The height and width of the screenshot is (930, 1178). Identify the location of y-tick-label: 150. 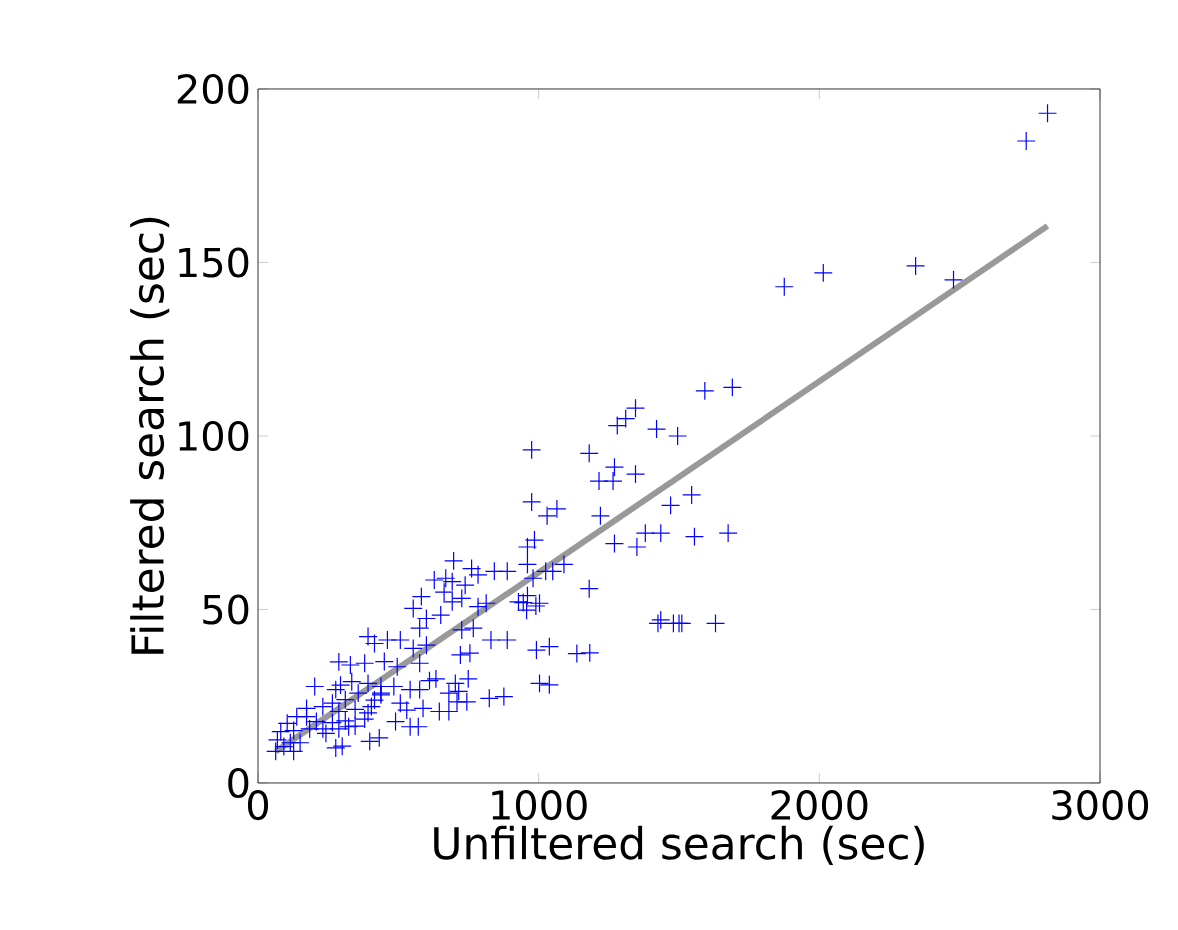
(214, 262).